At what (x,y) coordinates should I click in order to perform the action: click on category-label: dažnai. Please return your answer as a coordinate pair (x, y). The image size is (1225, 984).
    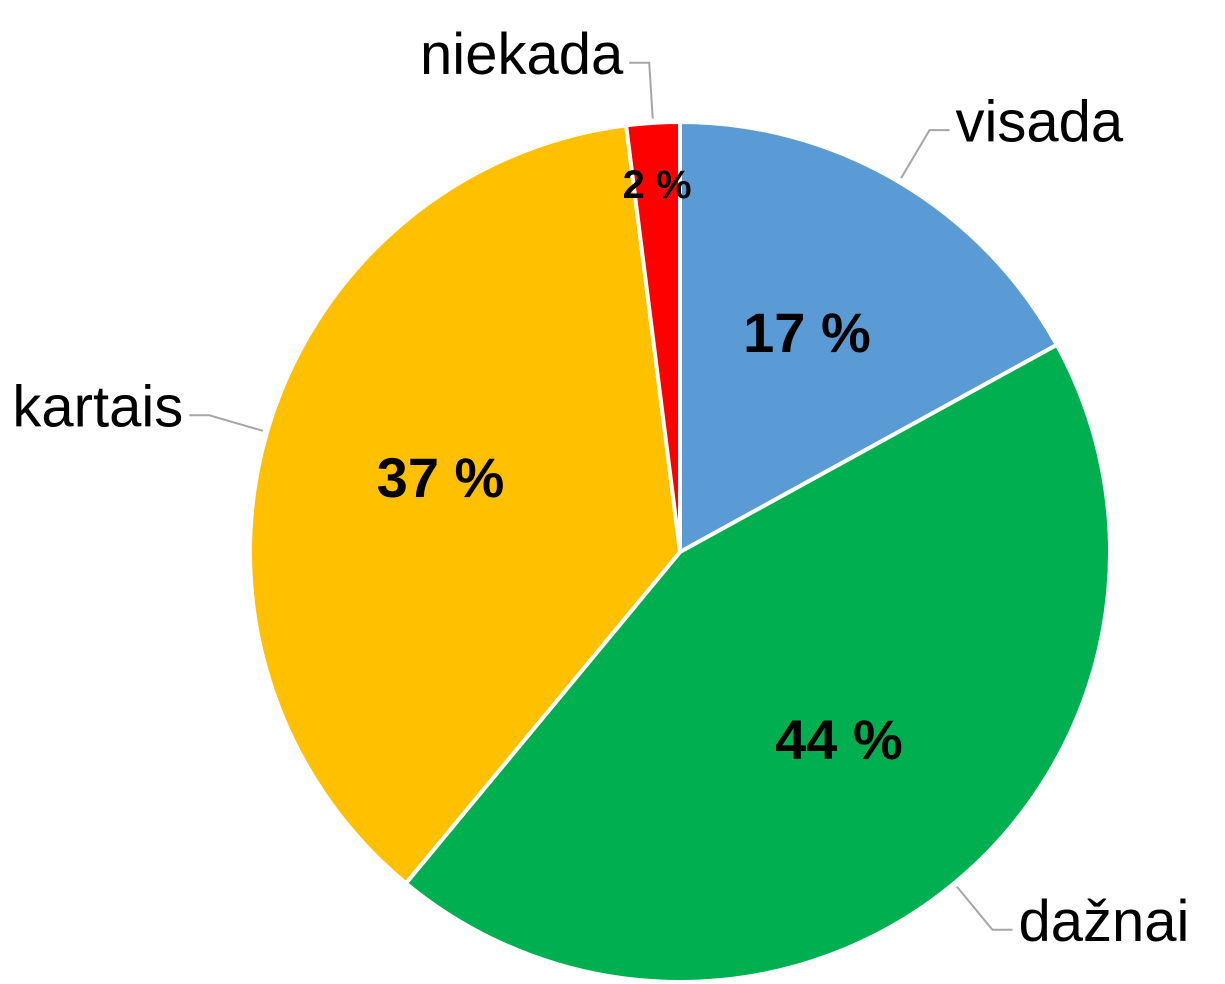
    Looking at the image, I should click on (1103, 921).